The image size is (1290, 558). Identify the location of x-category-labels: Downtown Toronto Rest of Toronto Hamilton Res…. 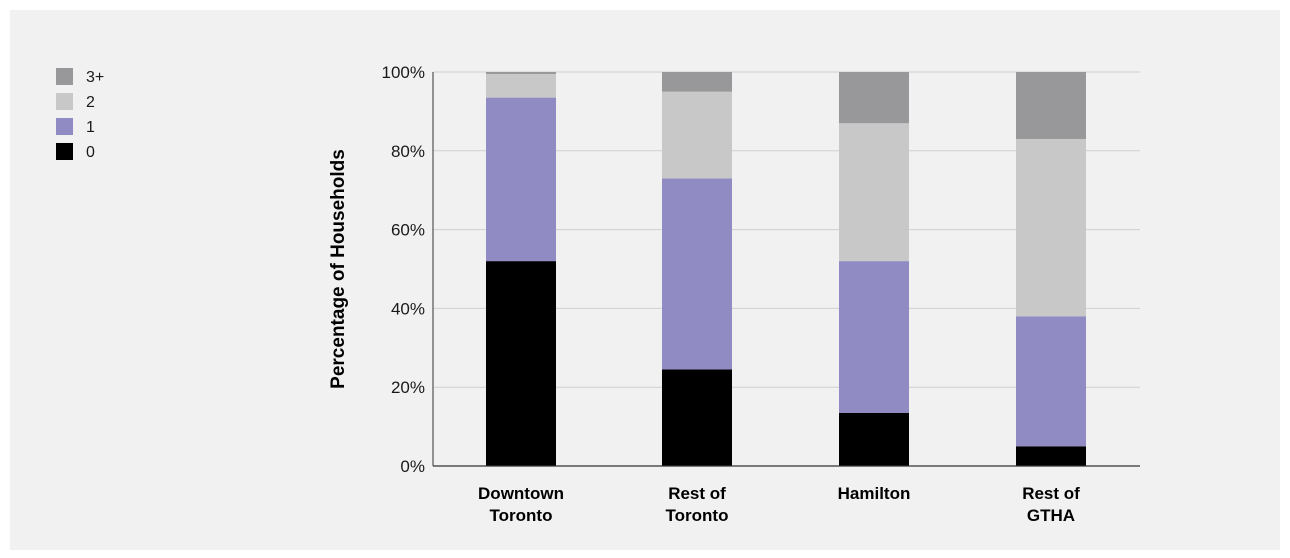
(779, 504).